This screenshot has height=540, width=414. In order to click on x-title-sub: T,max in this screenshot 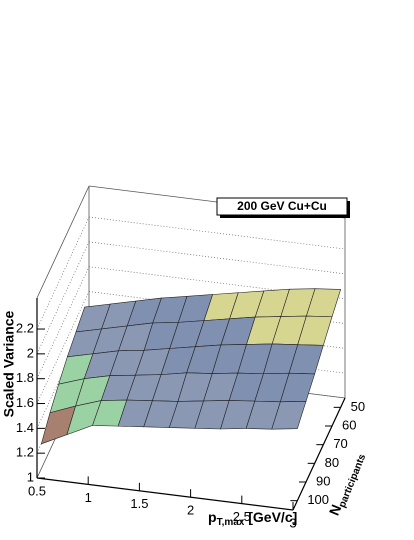, I will do `click(231, 522)`.